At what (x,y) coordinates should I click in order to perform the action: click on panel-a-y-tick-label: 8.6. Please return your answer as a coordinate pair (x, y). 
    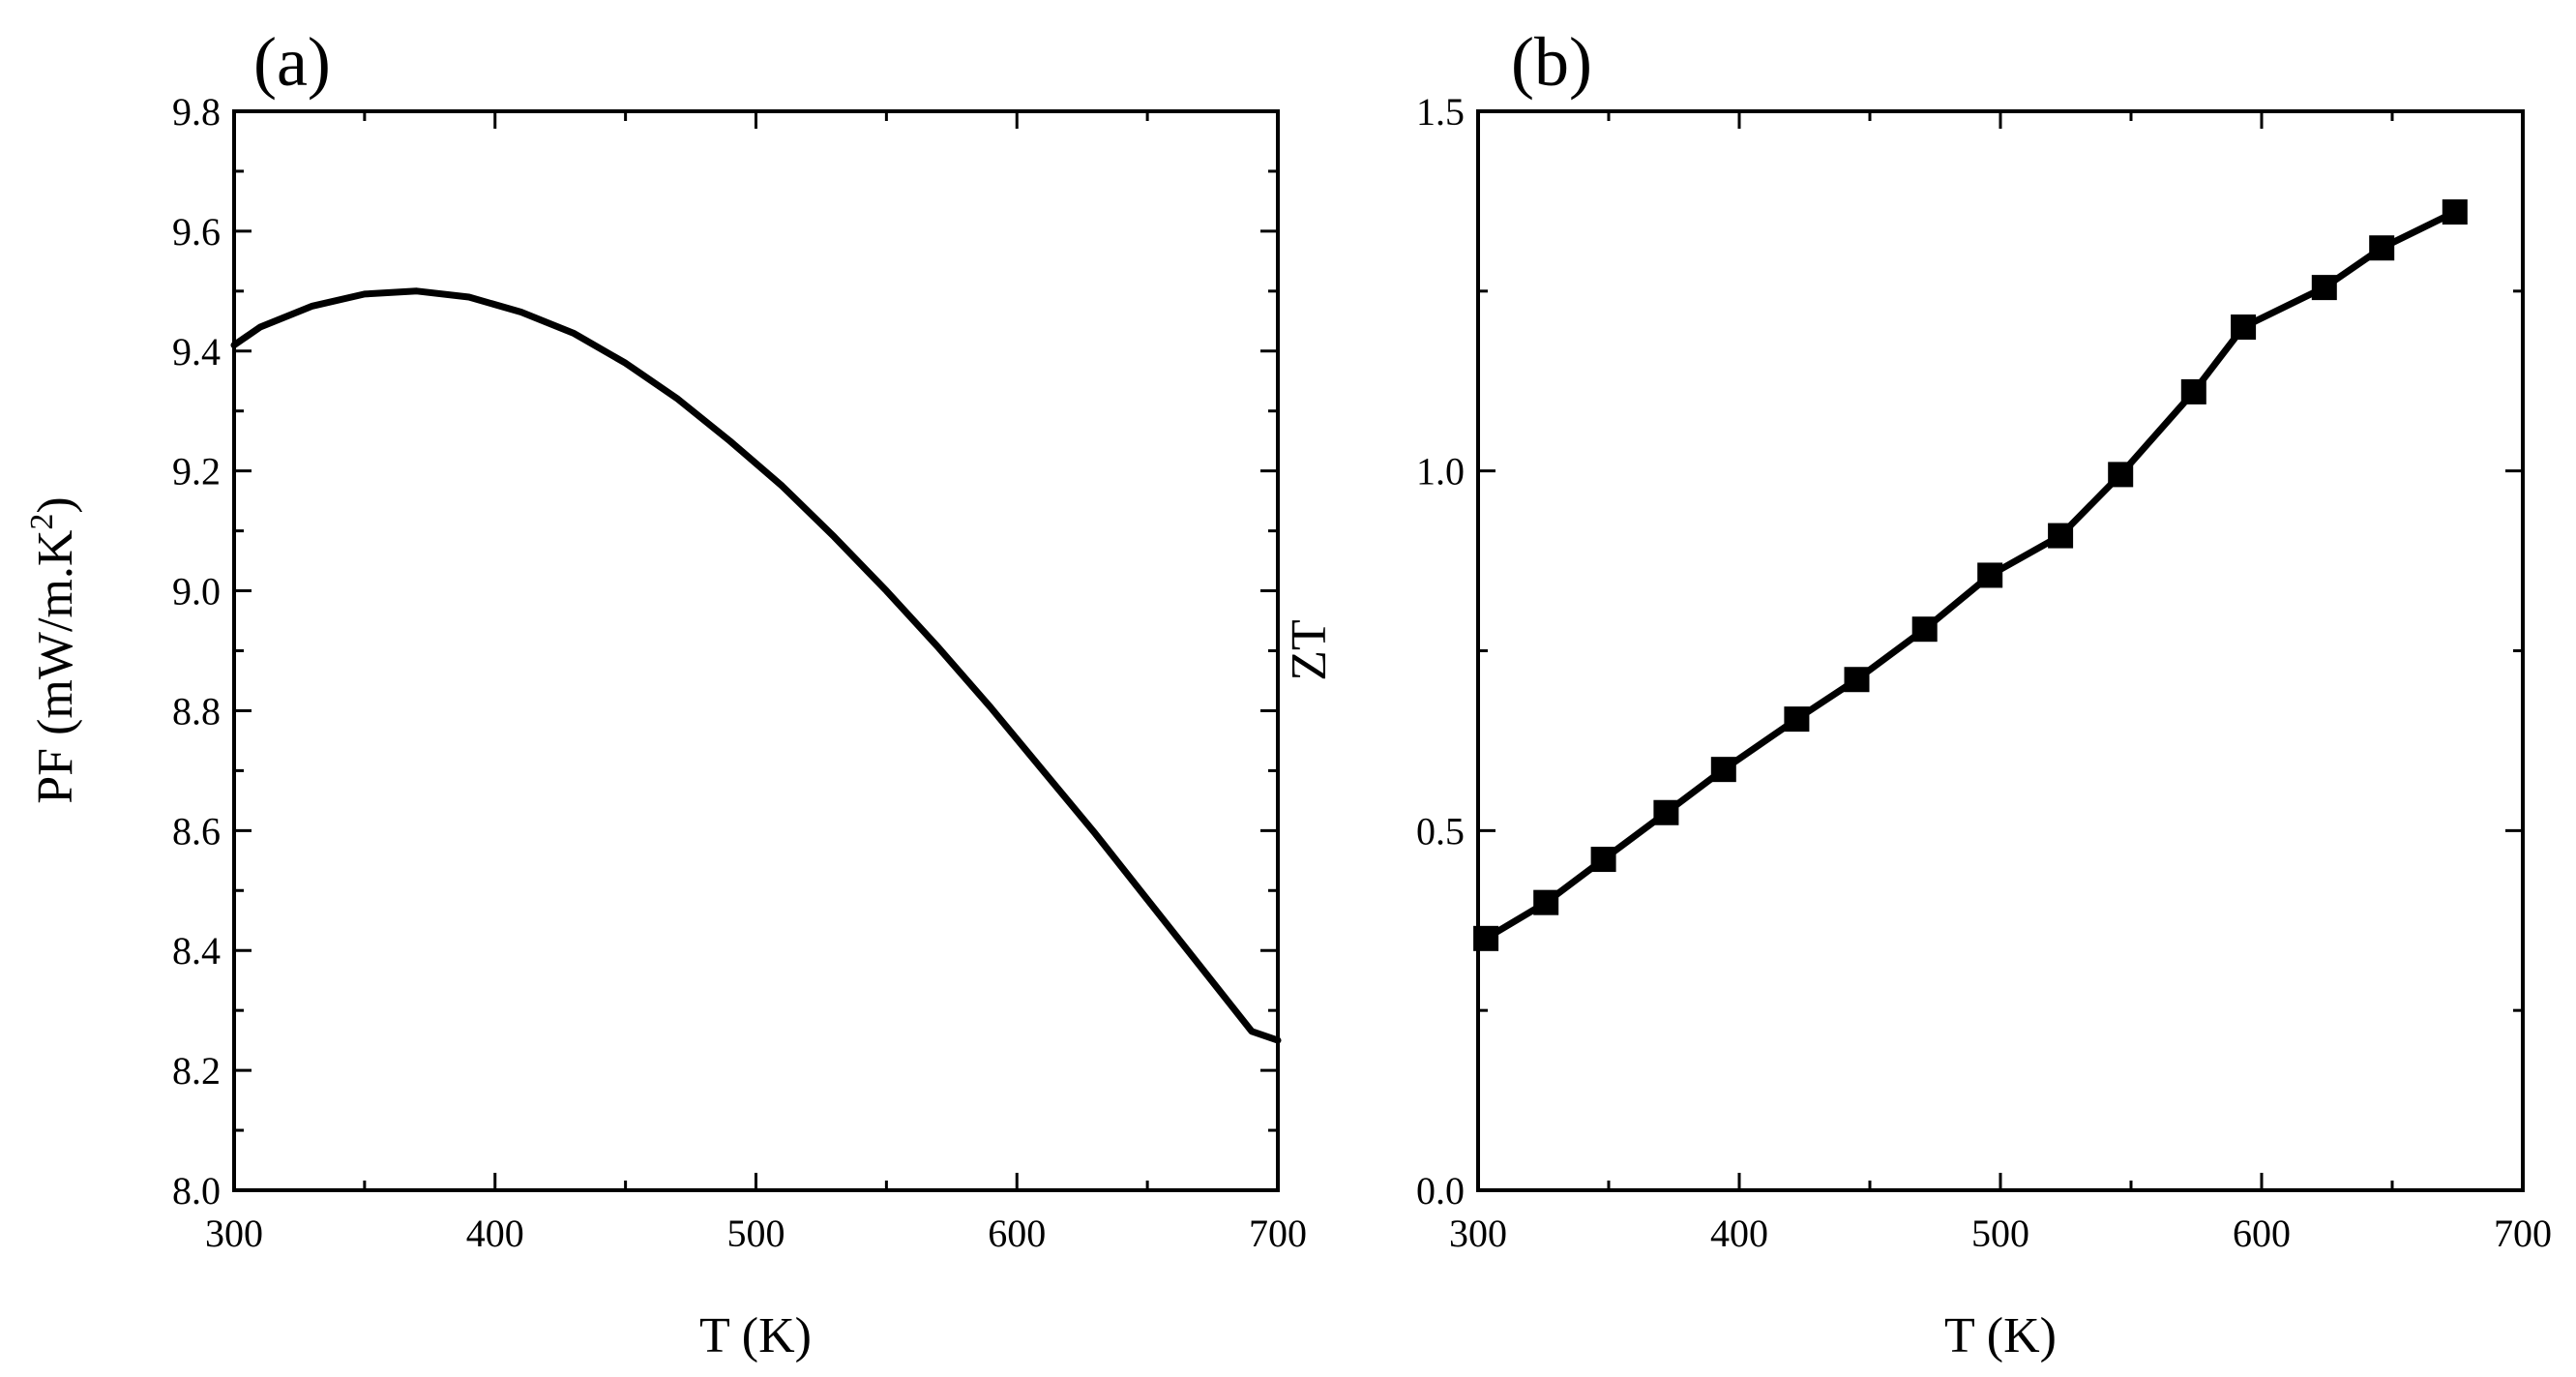
    Looking at the image, I should click on (196, 831).